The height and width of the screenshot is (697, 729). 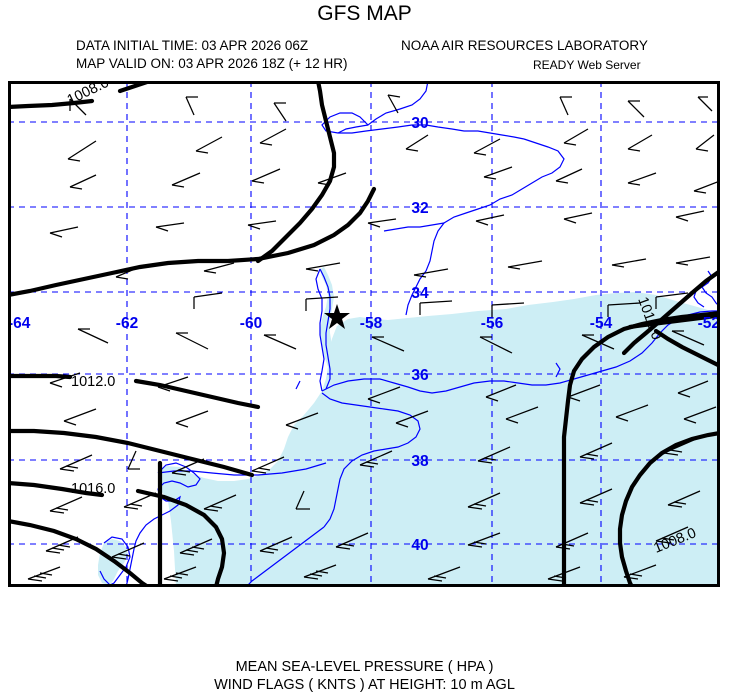 What do you see at coordinates (117, 561) in the screenshot?
I see `coast-lagoon-inner` at bounding box center [117, 561].